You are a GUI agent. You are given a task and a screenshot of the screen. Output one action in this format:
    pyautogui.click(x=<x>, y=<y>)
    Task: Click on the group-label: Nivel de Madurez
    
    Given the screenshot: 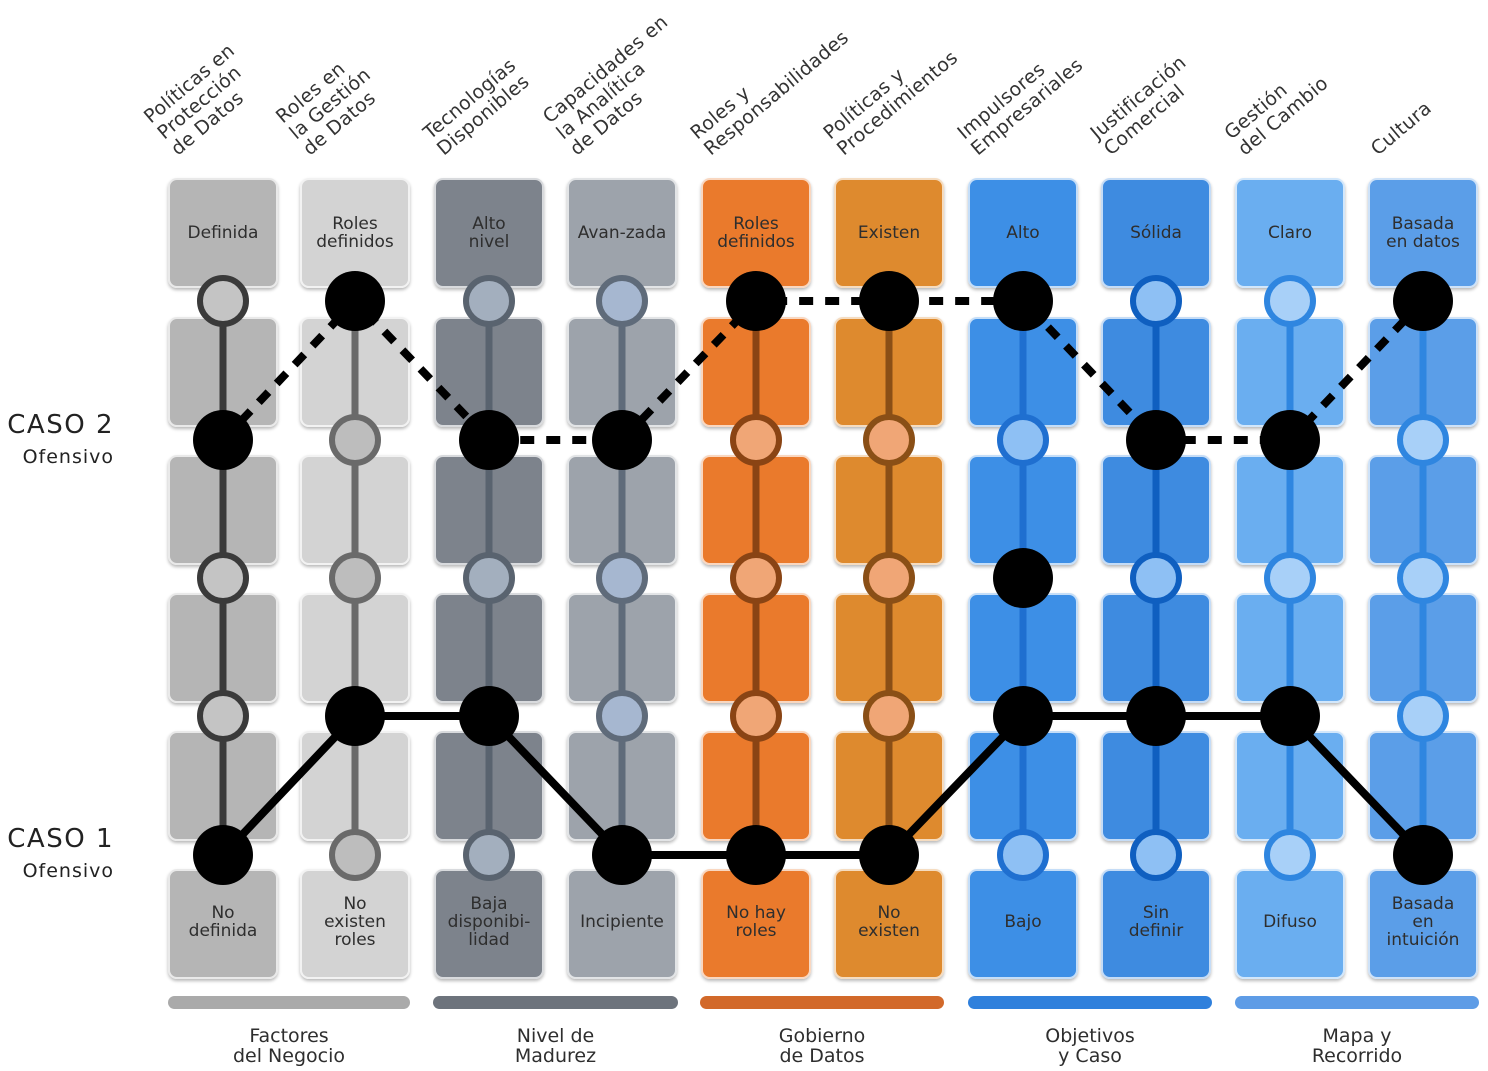 What is the action you would take?
    pyautogui.click(x=555, y=1046)
    